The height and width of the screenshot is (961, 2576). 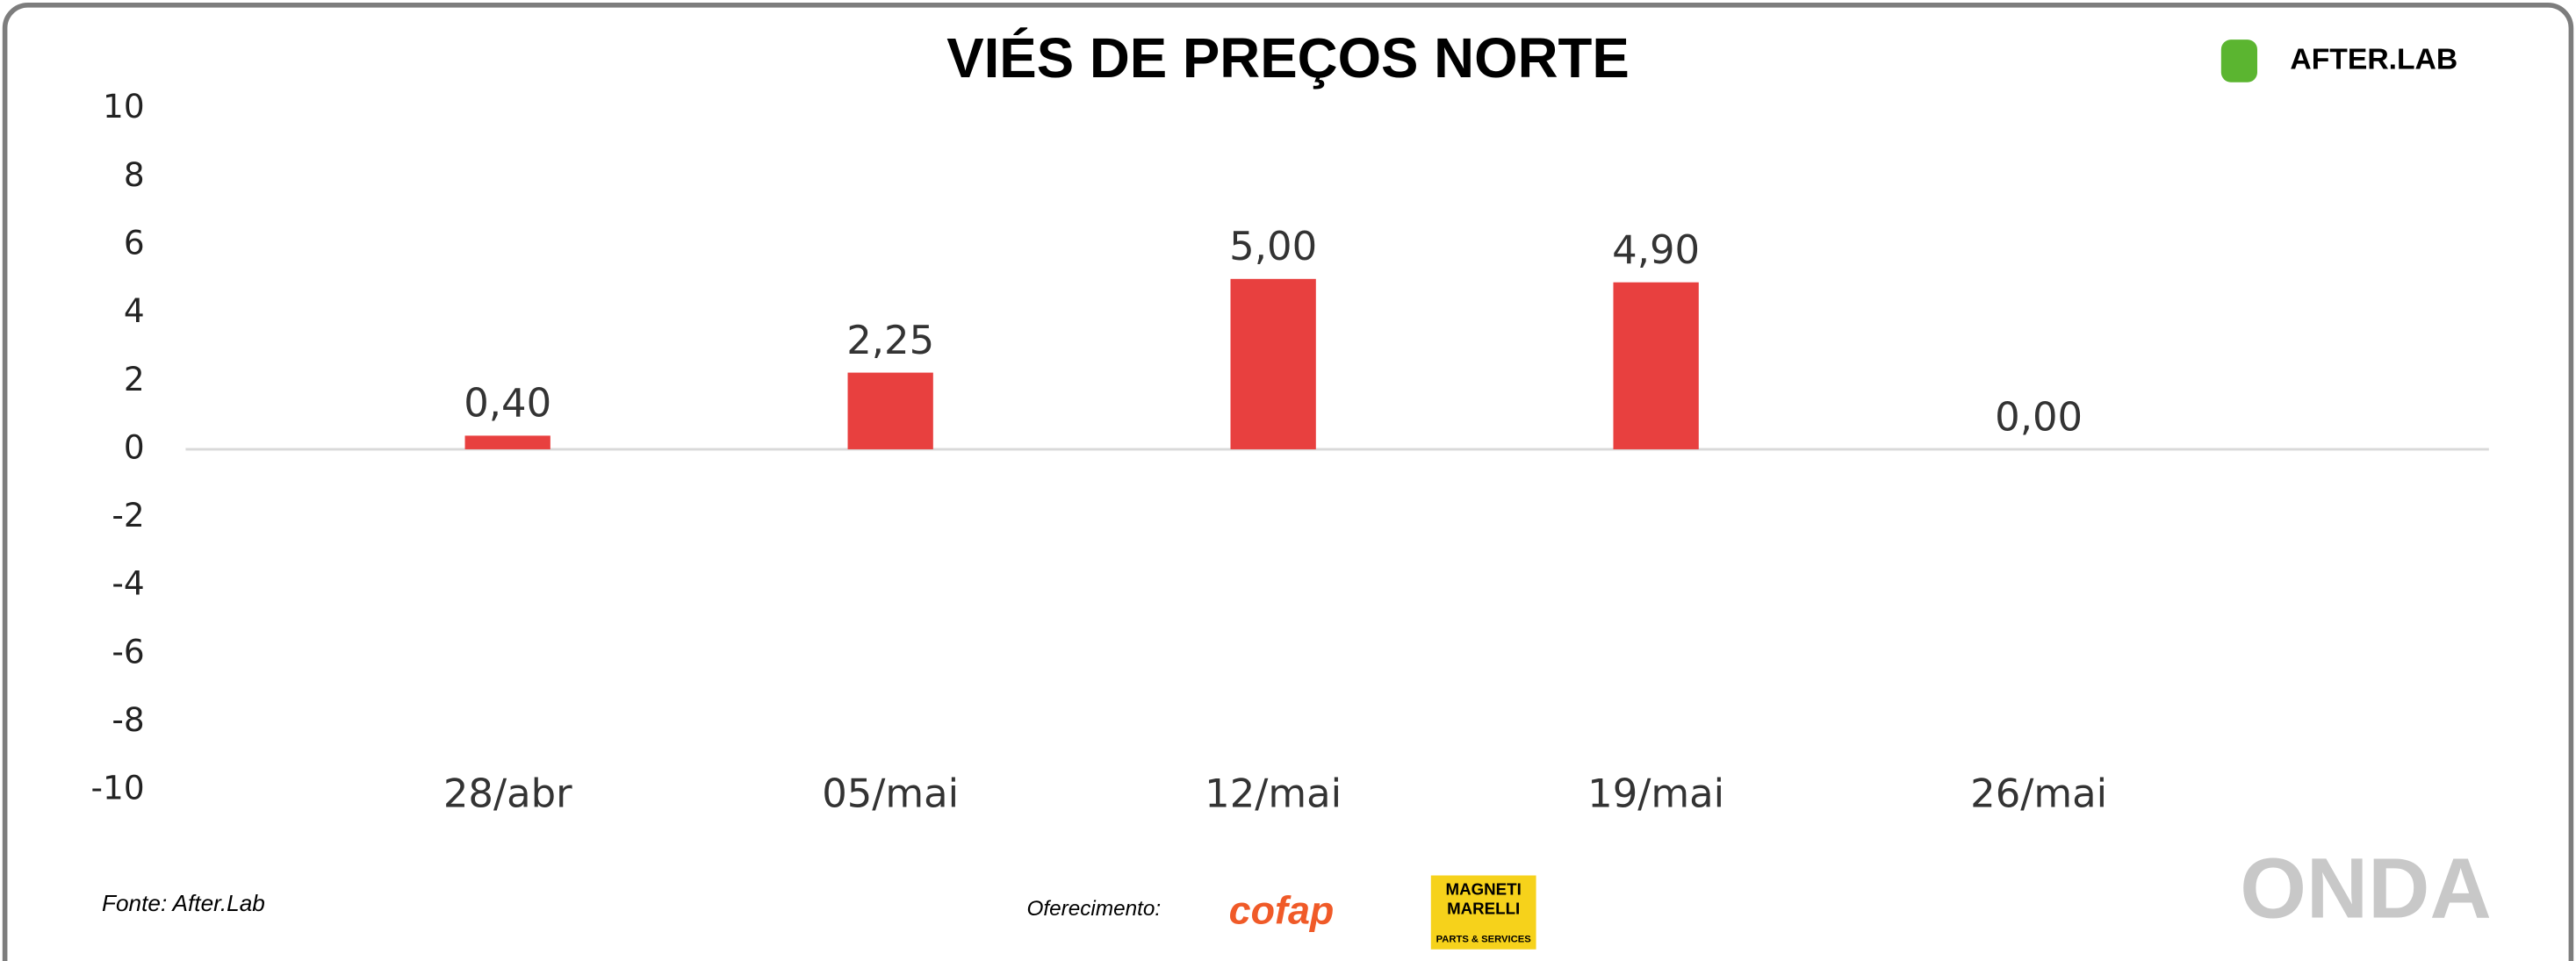 What do you see at coordinates (890, 340) in the screenshot?
I see `value-label: 2,25` at bounding box center [890, 340].